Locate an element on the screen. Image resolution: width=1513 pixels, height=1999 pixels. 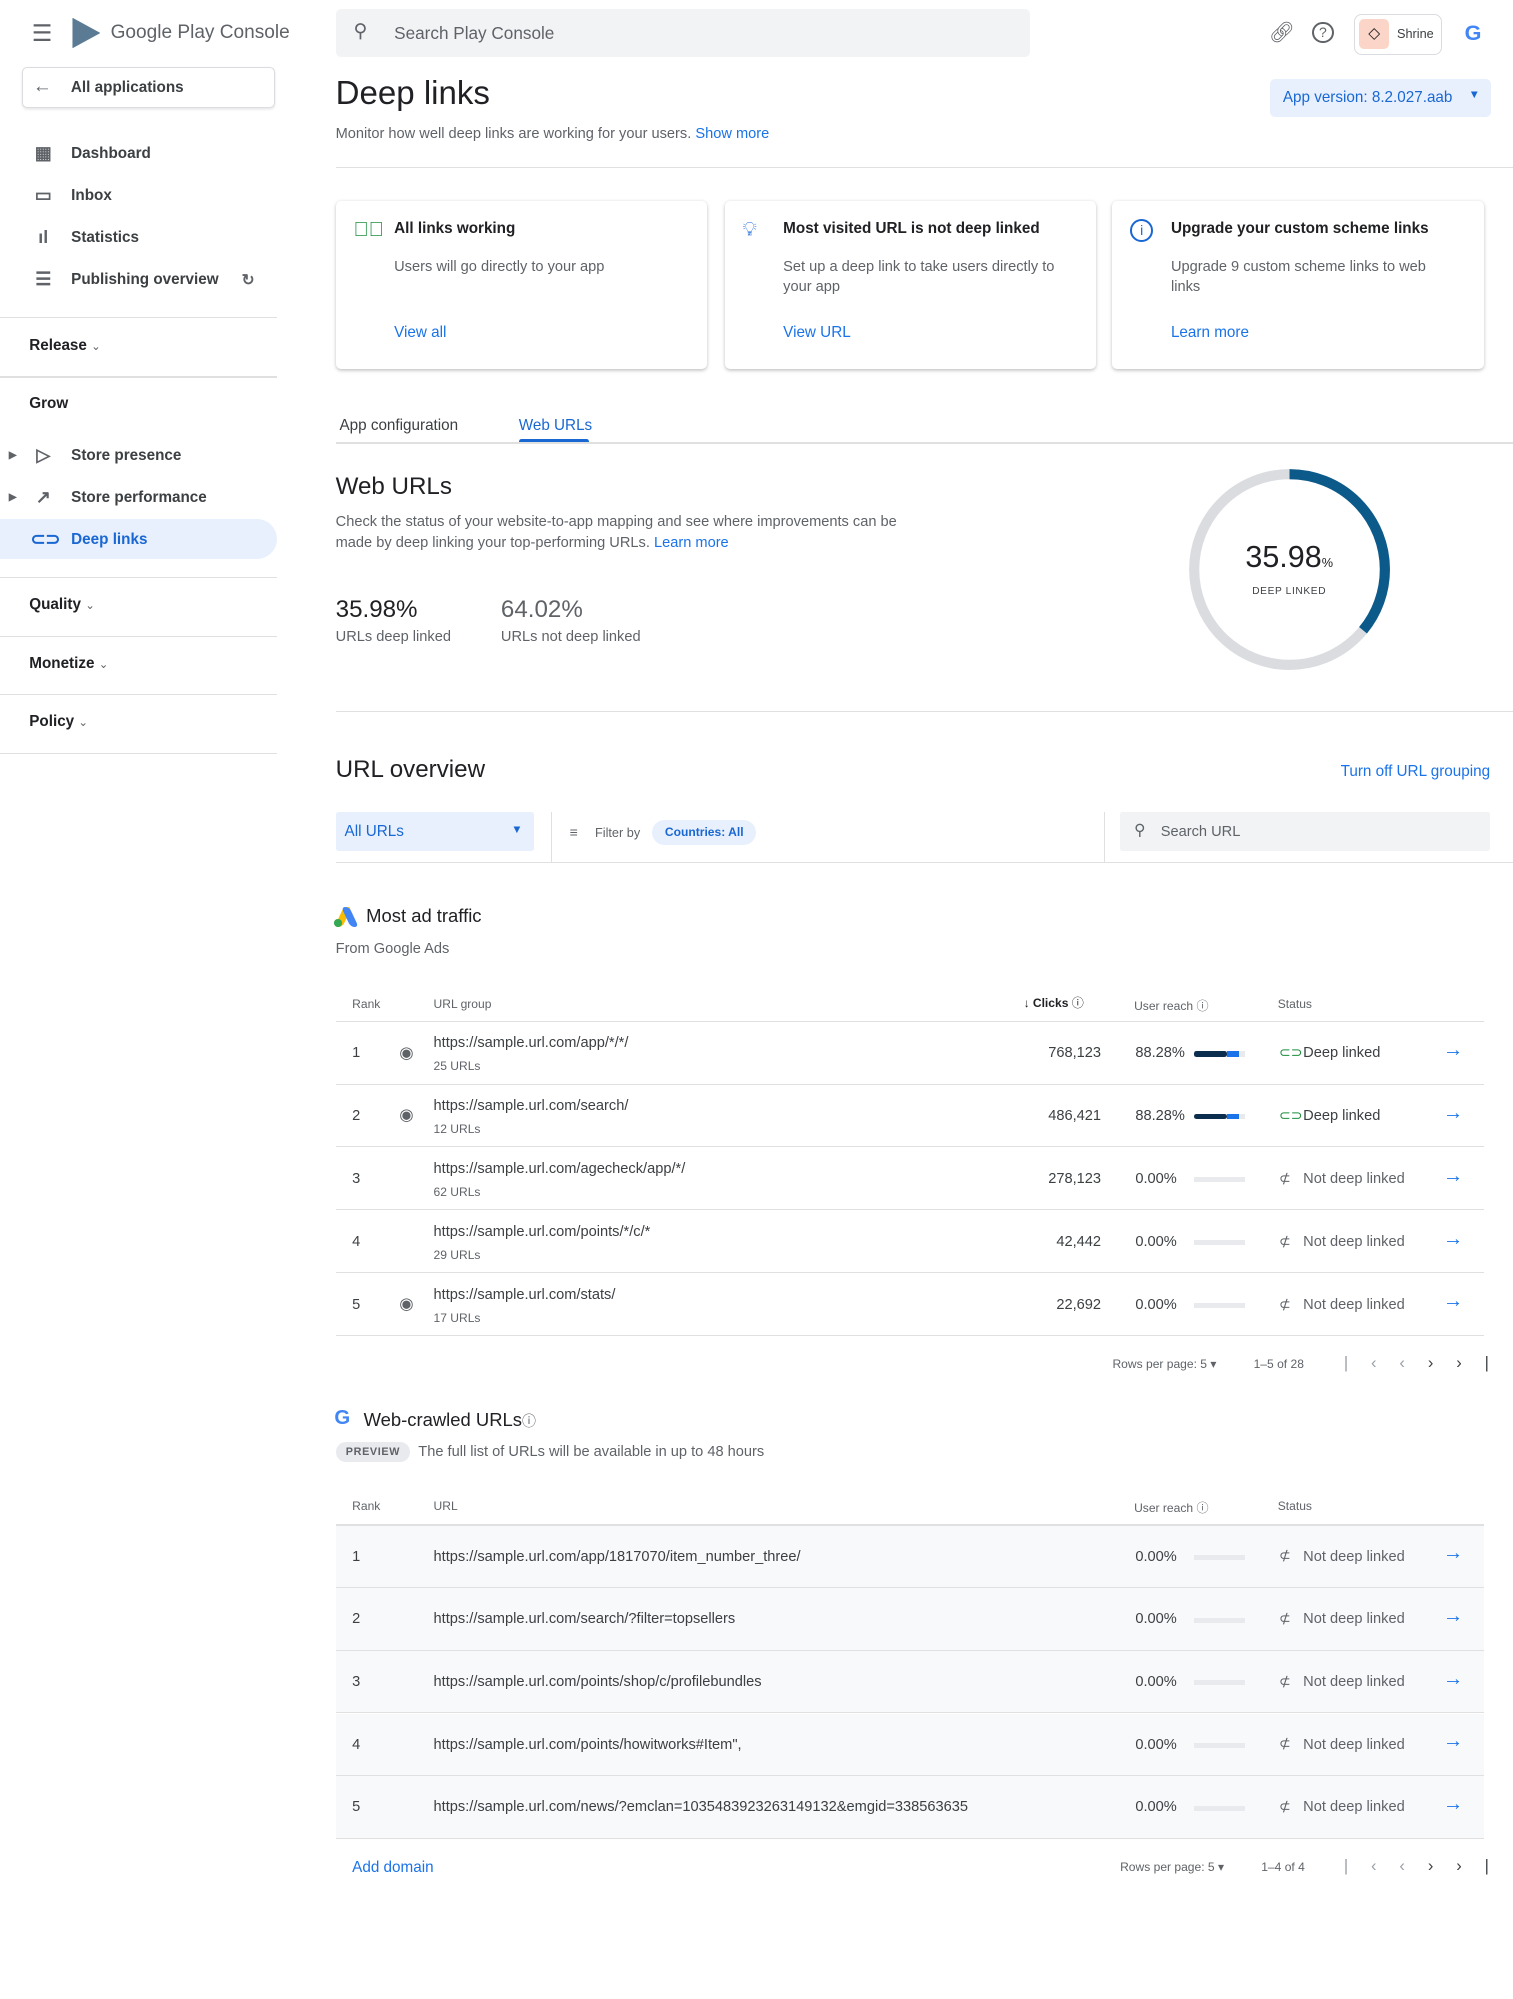
dashboard-icon: ▦ is located at coordinates (43, 153).